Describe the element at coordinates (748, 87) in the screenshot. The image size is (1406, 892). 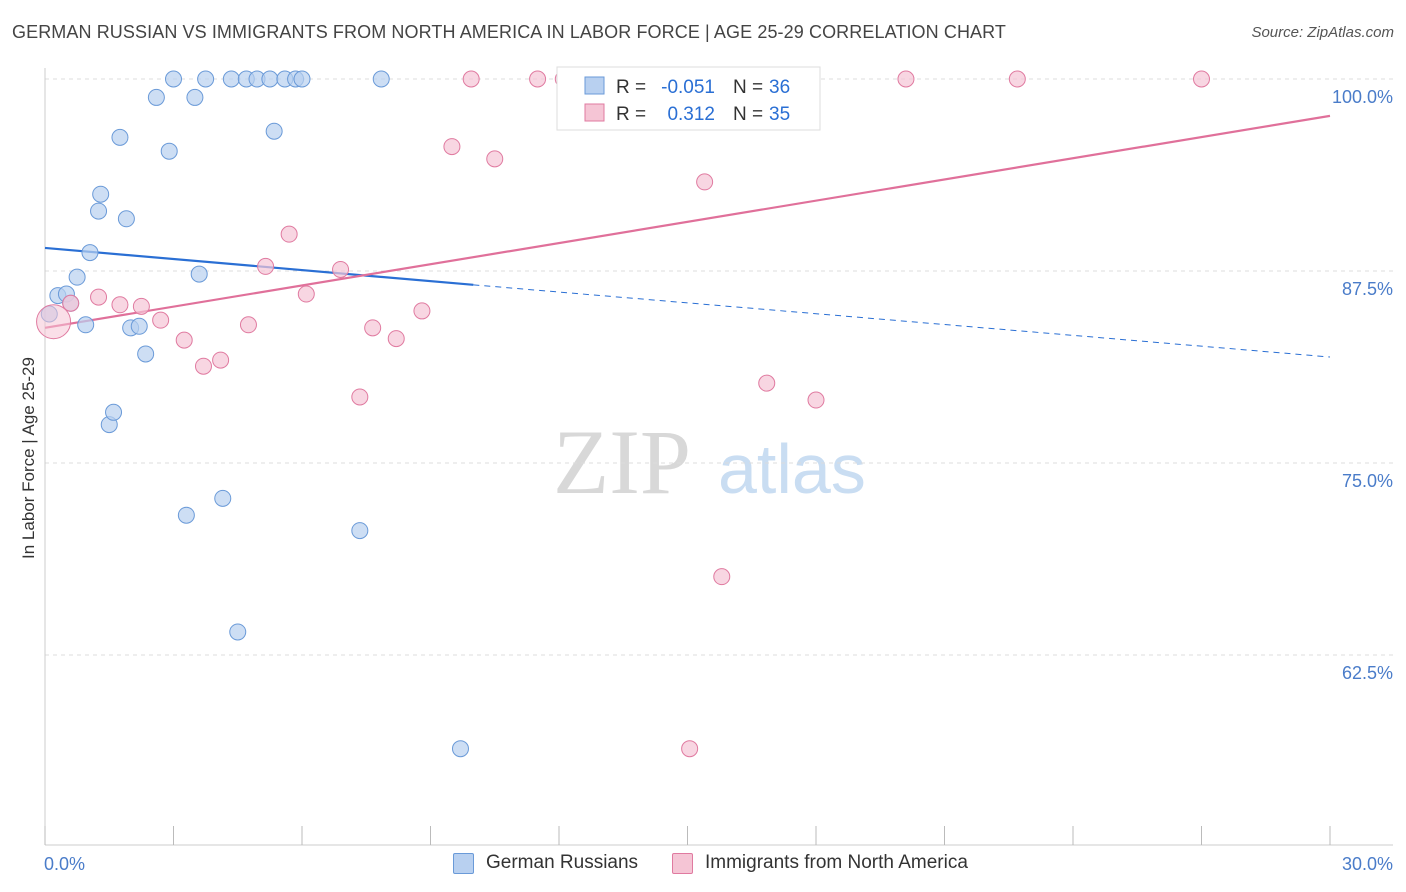
I see `legend-n-label-1: N =` at that location.